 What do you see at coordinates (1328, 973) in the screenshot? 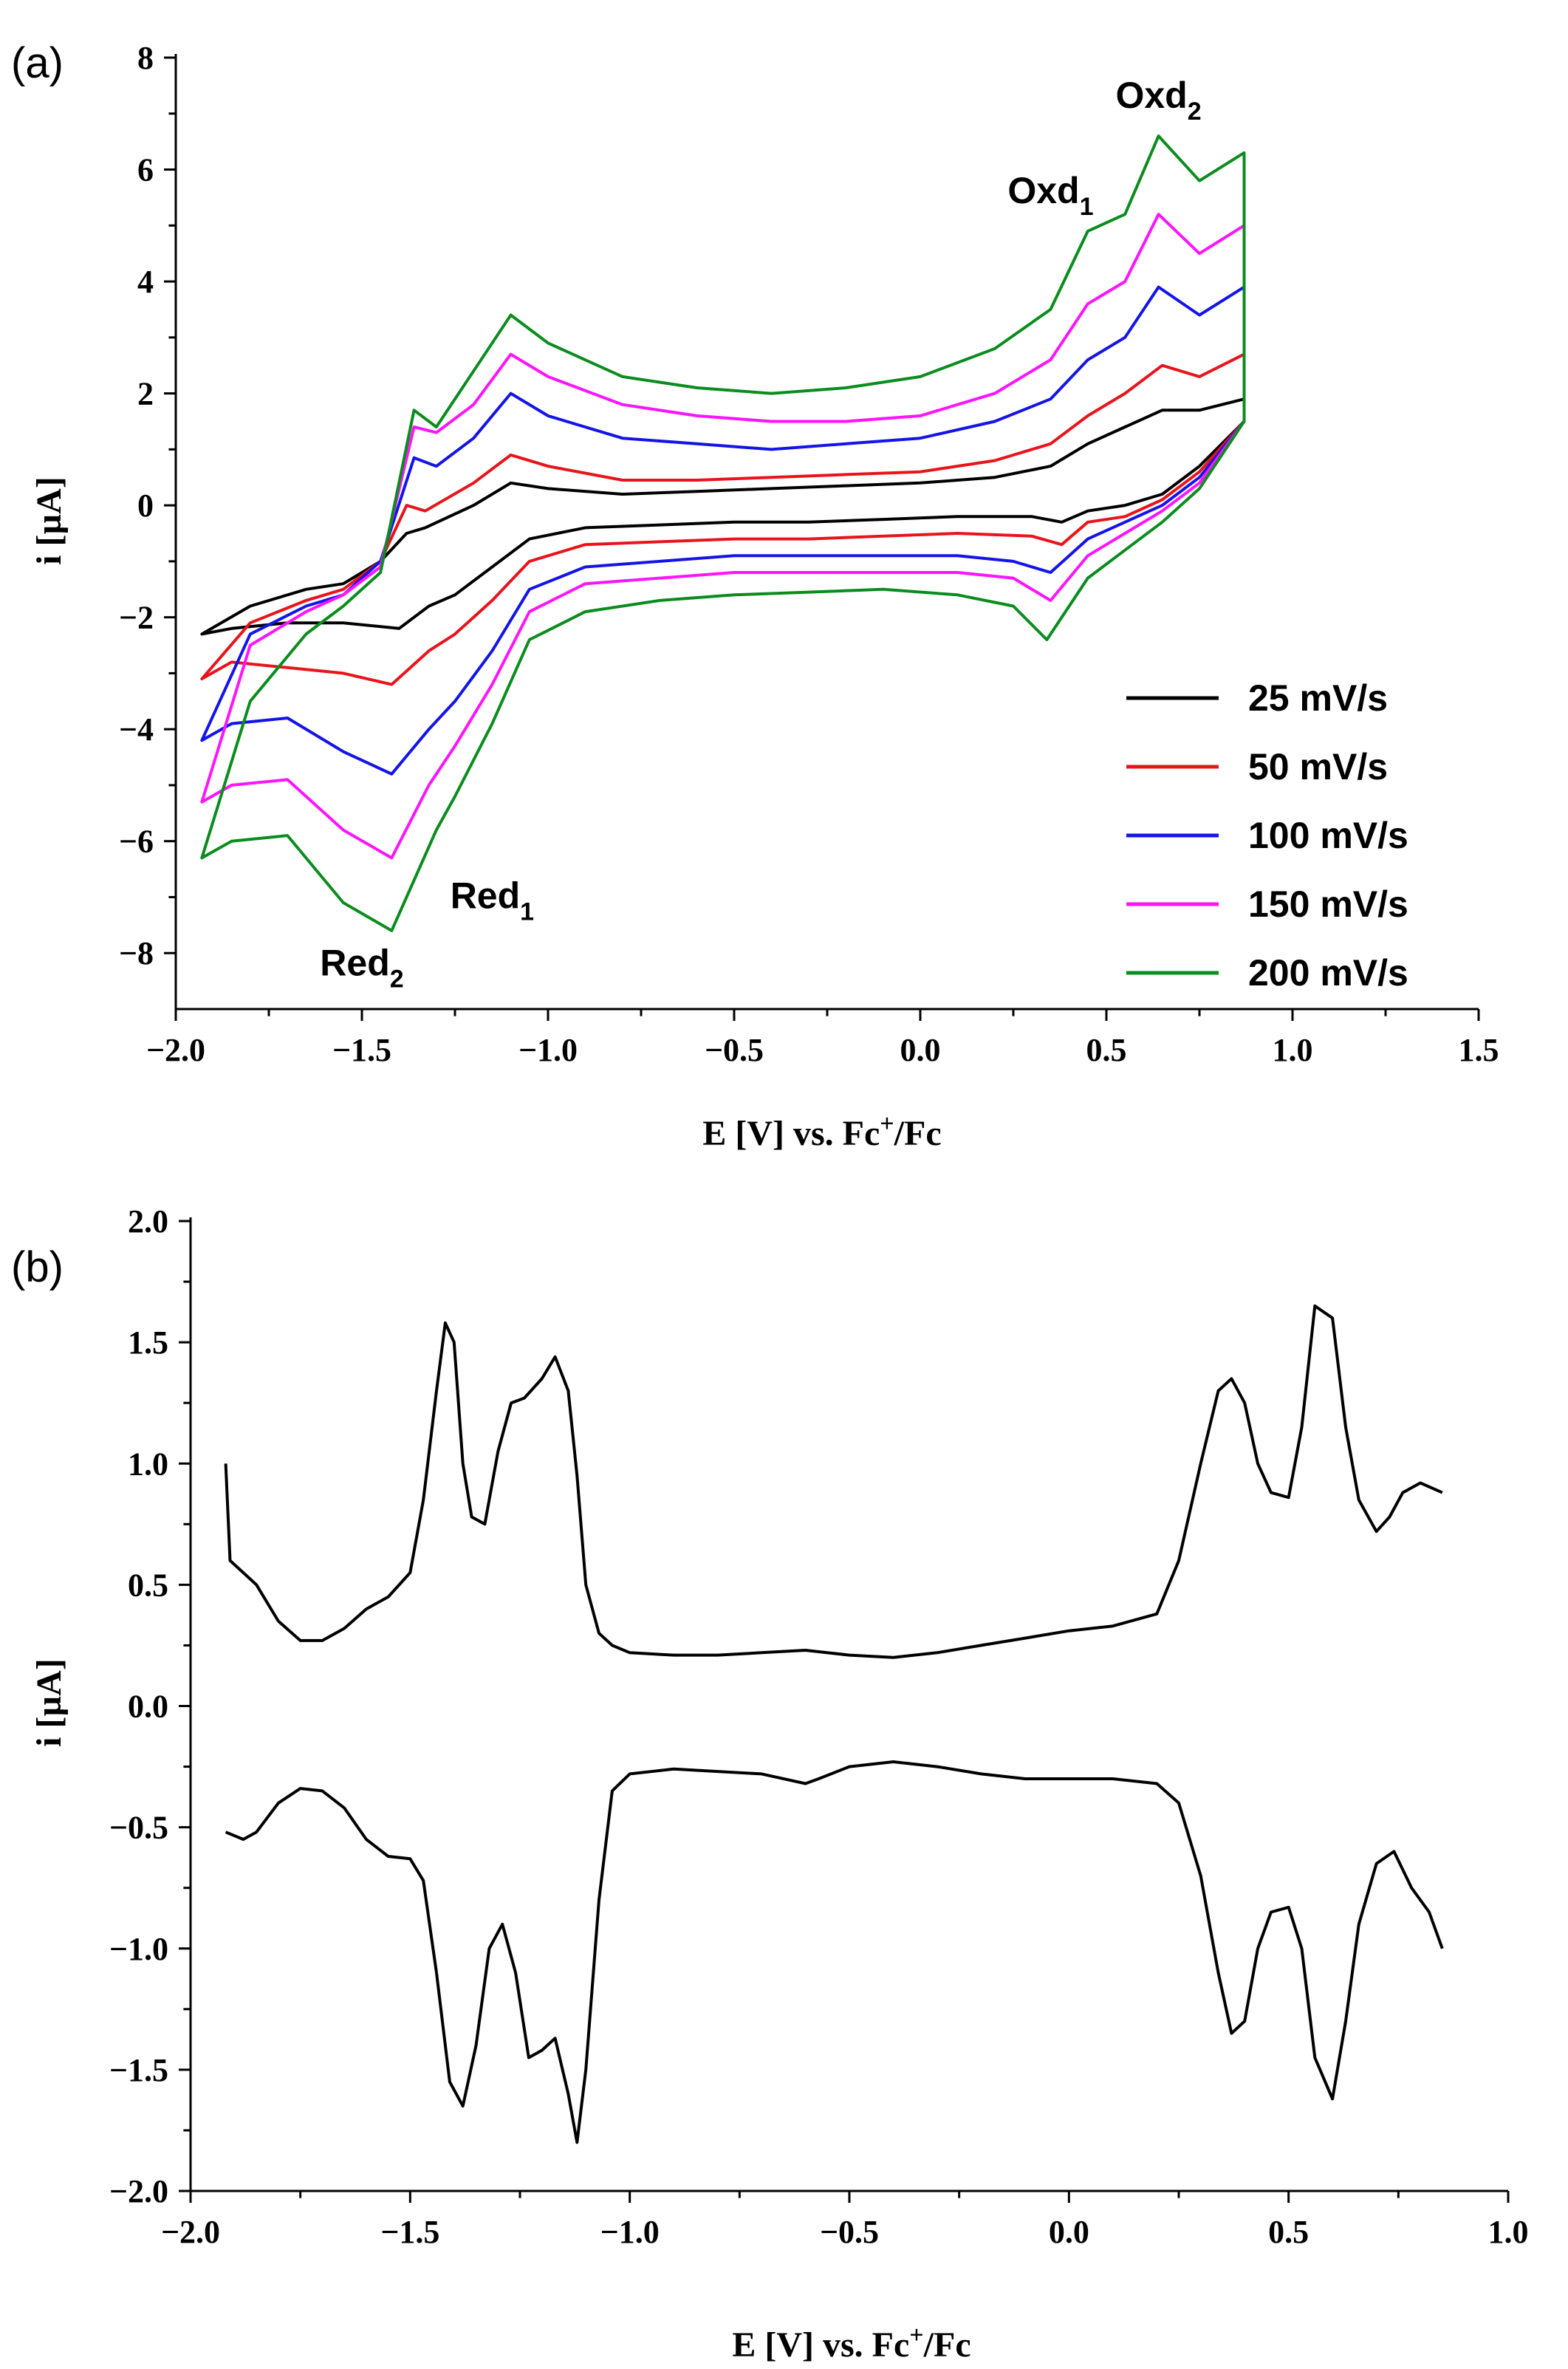
I see `legend-entry: 200 mV/s` at bounding box center [1328, 973].